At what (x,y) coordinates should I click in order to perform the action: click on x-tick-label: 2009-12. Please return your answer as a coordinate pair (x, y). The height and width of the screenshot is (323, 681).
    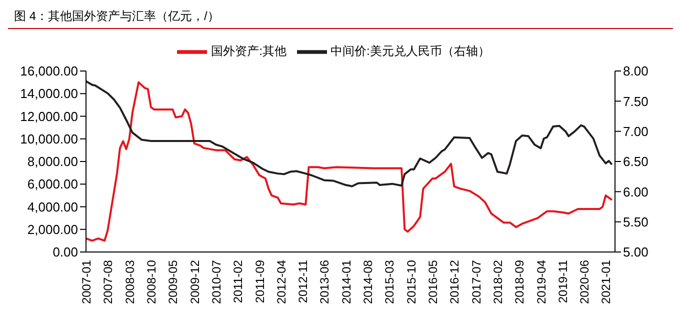
    Looking at the image, I should click on (195, 282).